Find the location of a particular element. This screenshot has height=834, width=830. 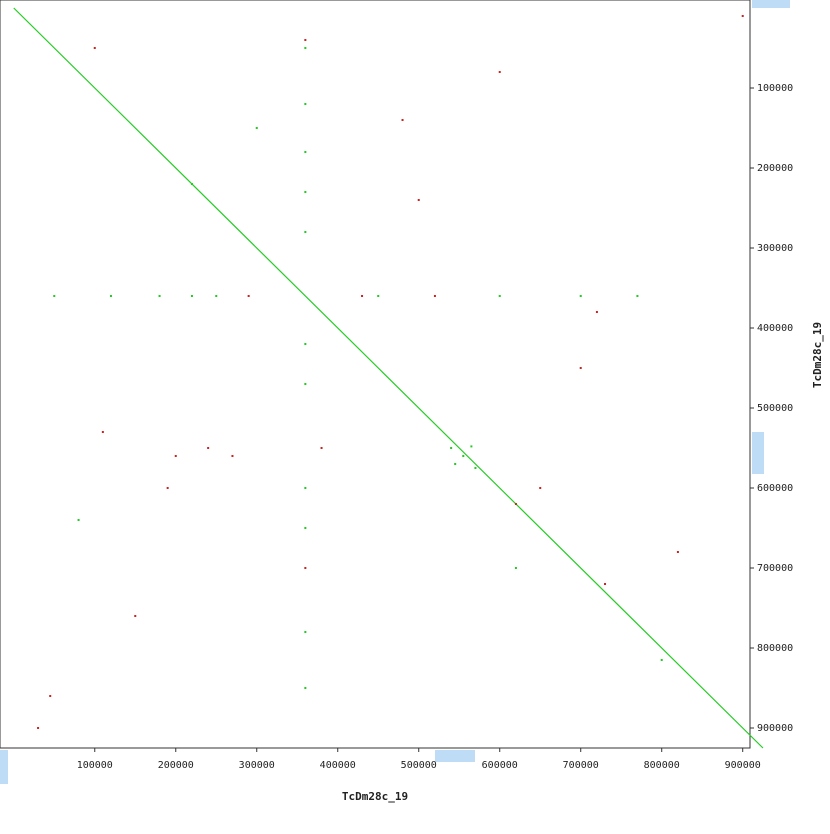

y-tick-label: 200000 is located at coordinates (775, 168).